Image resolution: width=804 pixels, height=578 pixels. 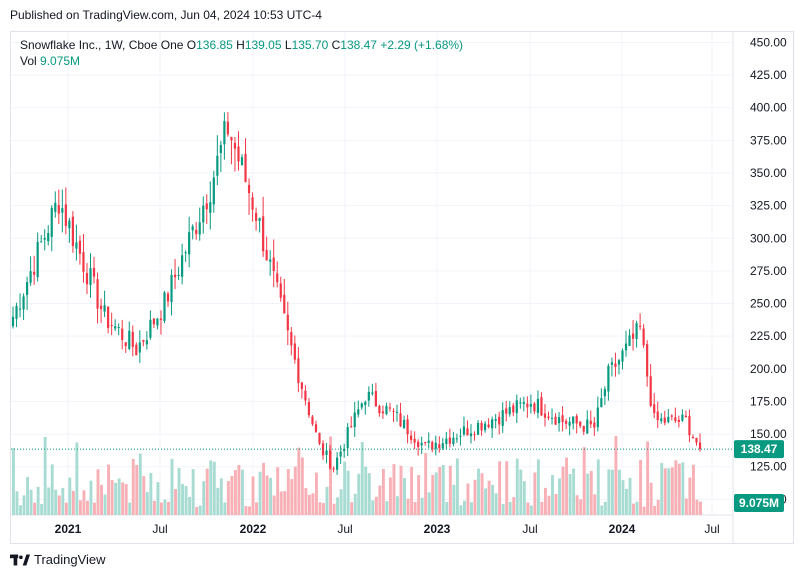 I want to click on tradingview-footer: TradingView, so click(x=58, y=559).